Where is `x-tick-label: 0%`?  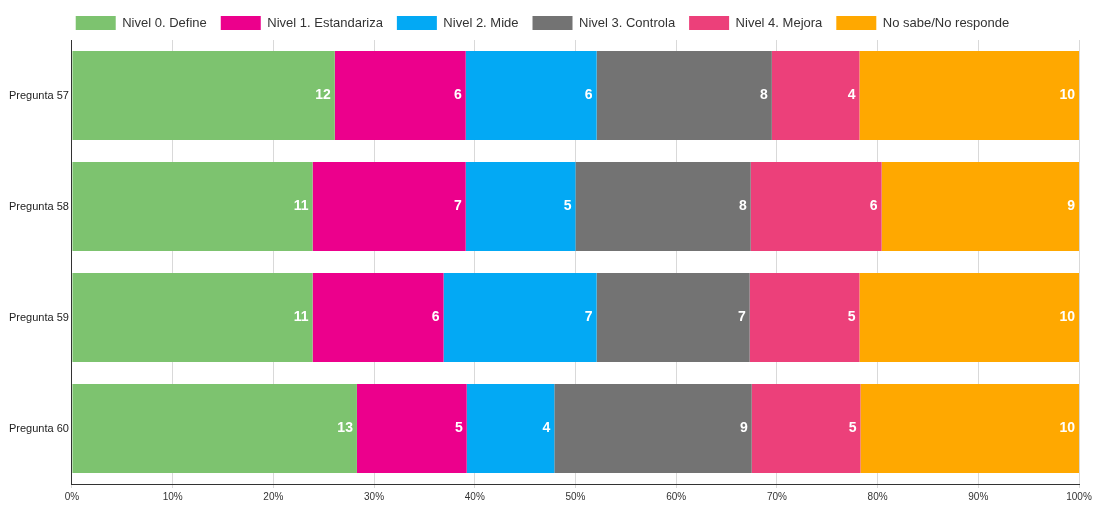
x-tick-label: 0% is located at coordinates (72, 496).